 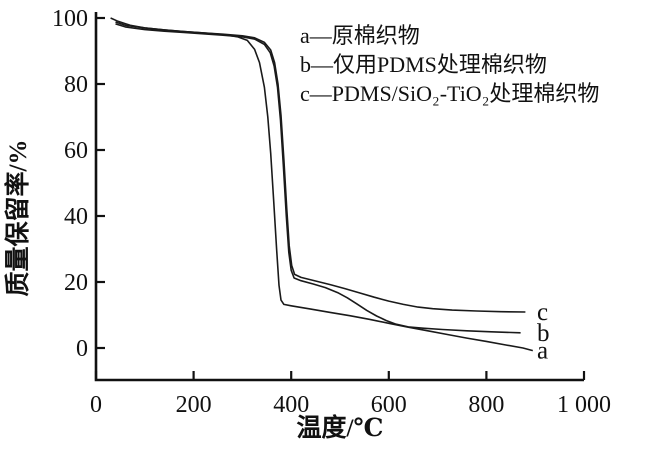 What do you see at coordinates (76, 217) in the screenshot?
I see `y-tick-label-2: 40` at bounding box center [76, 217].